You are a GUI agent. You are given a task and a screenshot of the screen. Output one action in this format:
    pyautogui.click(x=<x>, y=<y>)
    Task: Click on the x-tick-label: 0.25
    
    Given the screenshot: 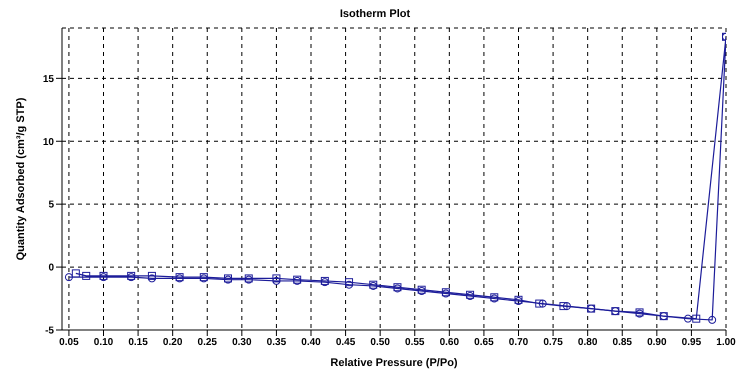 What is the action you would take?
    pyautogui.click(x=208, y=342)
    